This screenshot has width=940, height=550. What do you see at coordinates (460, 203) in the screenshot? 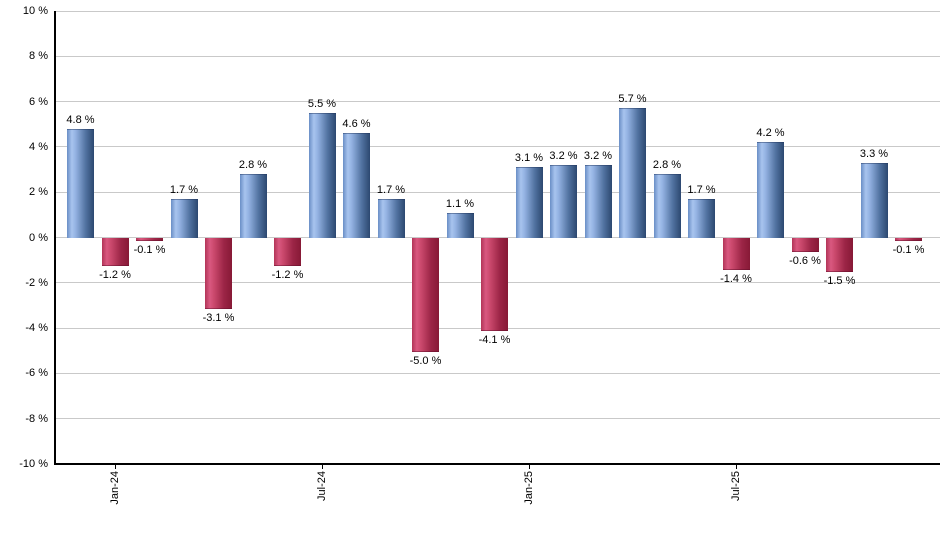
I see `bar-value-label-Nov-24: 1.1 %` at bounding box center [460, 203].